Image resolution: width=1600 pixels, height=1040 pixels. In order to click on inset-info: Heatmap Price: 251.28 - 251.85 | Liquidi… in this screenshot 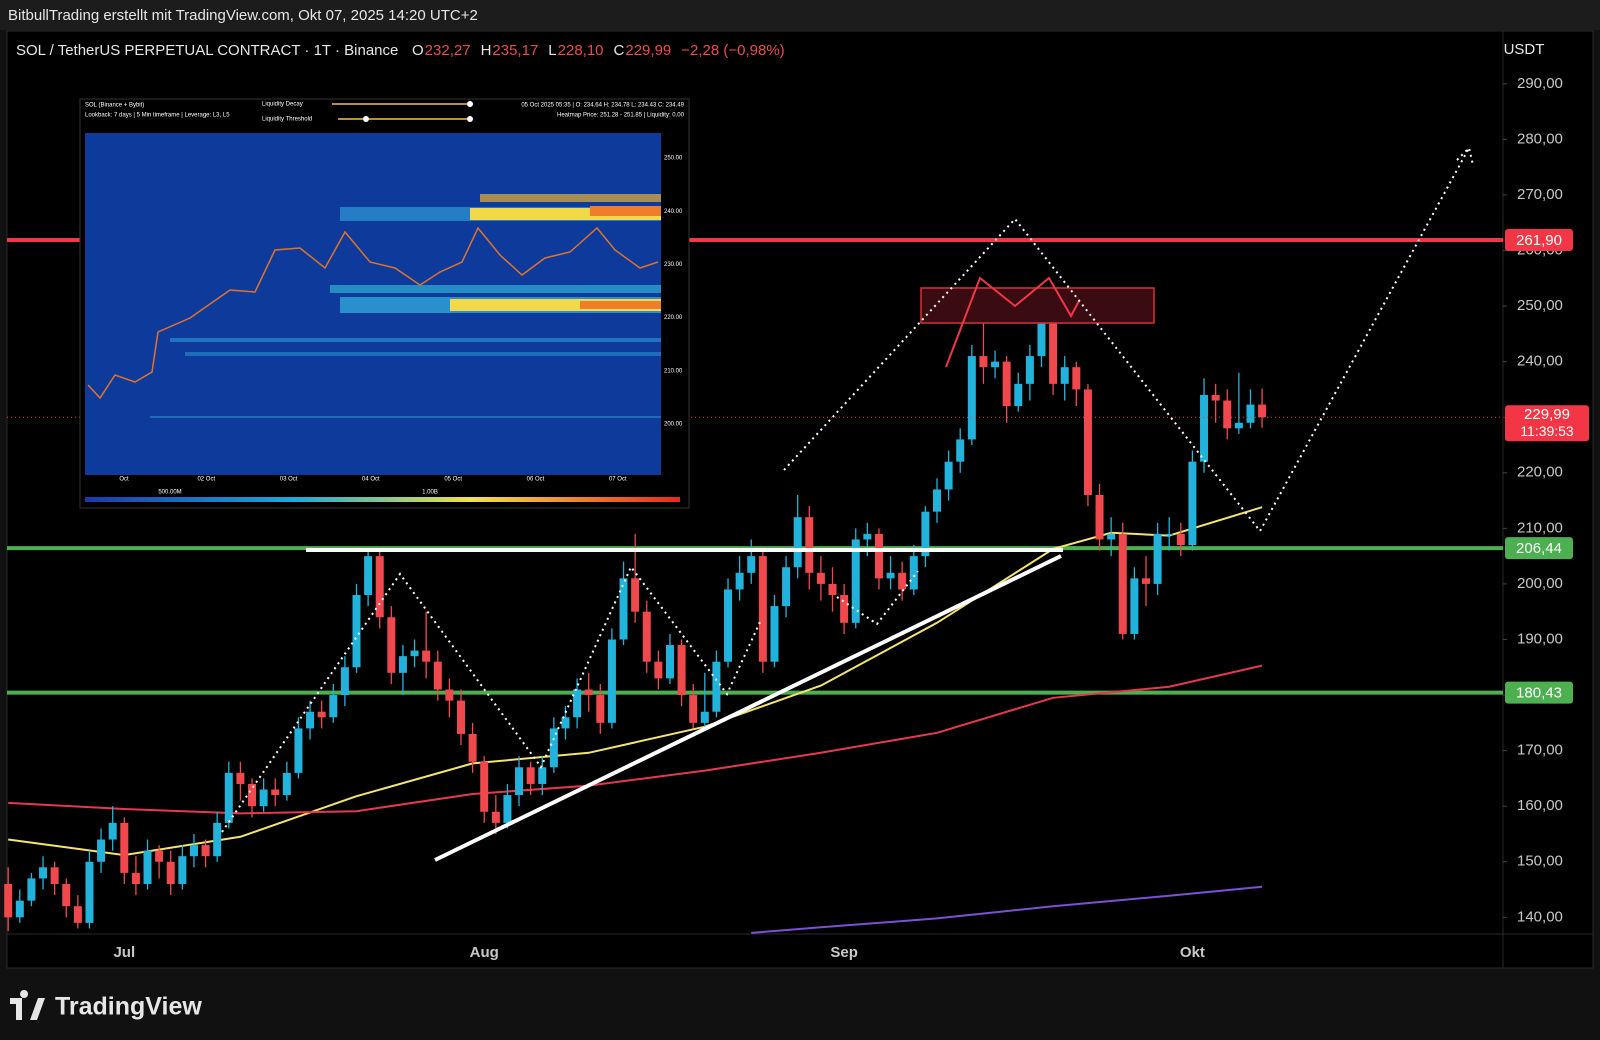, I will do `click(621, 116)`.